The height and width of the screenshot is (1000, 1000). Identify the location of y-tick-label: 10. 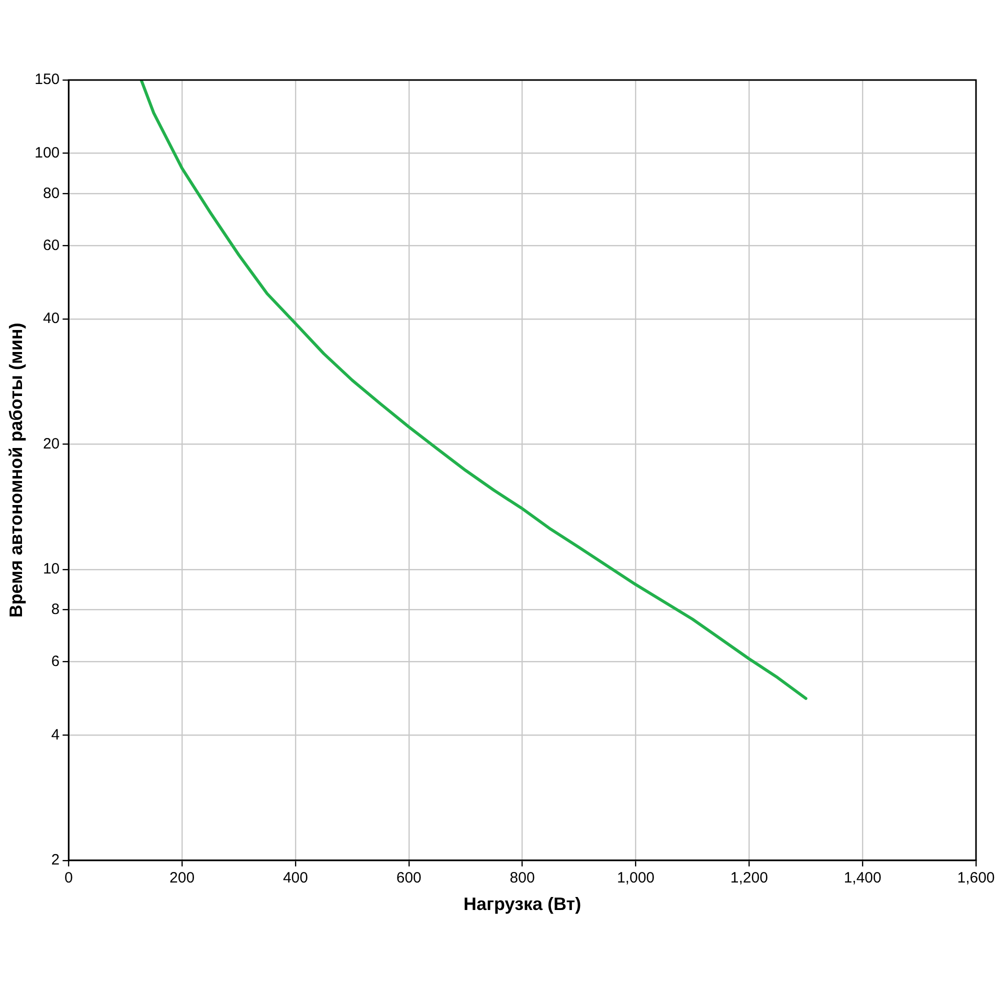
(51, 569).